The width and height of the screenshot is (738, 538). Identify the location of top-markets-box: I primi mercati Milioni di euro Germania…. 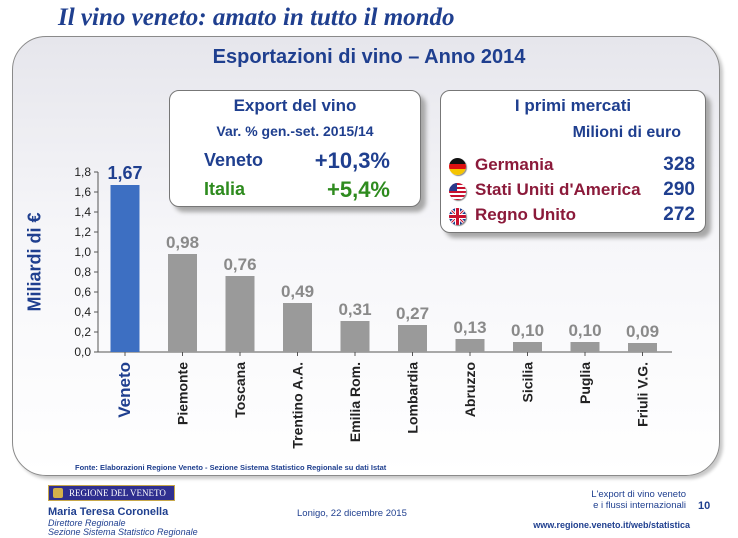
(573, 161).